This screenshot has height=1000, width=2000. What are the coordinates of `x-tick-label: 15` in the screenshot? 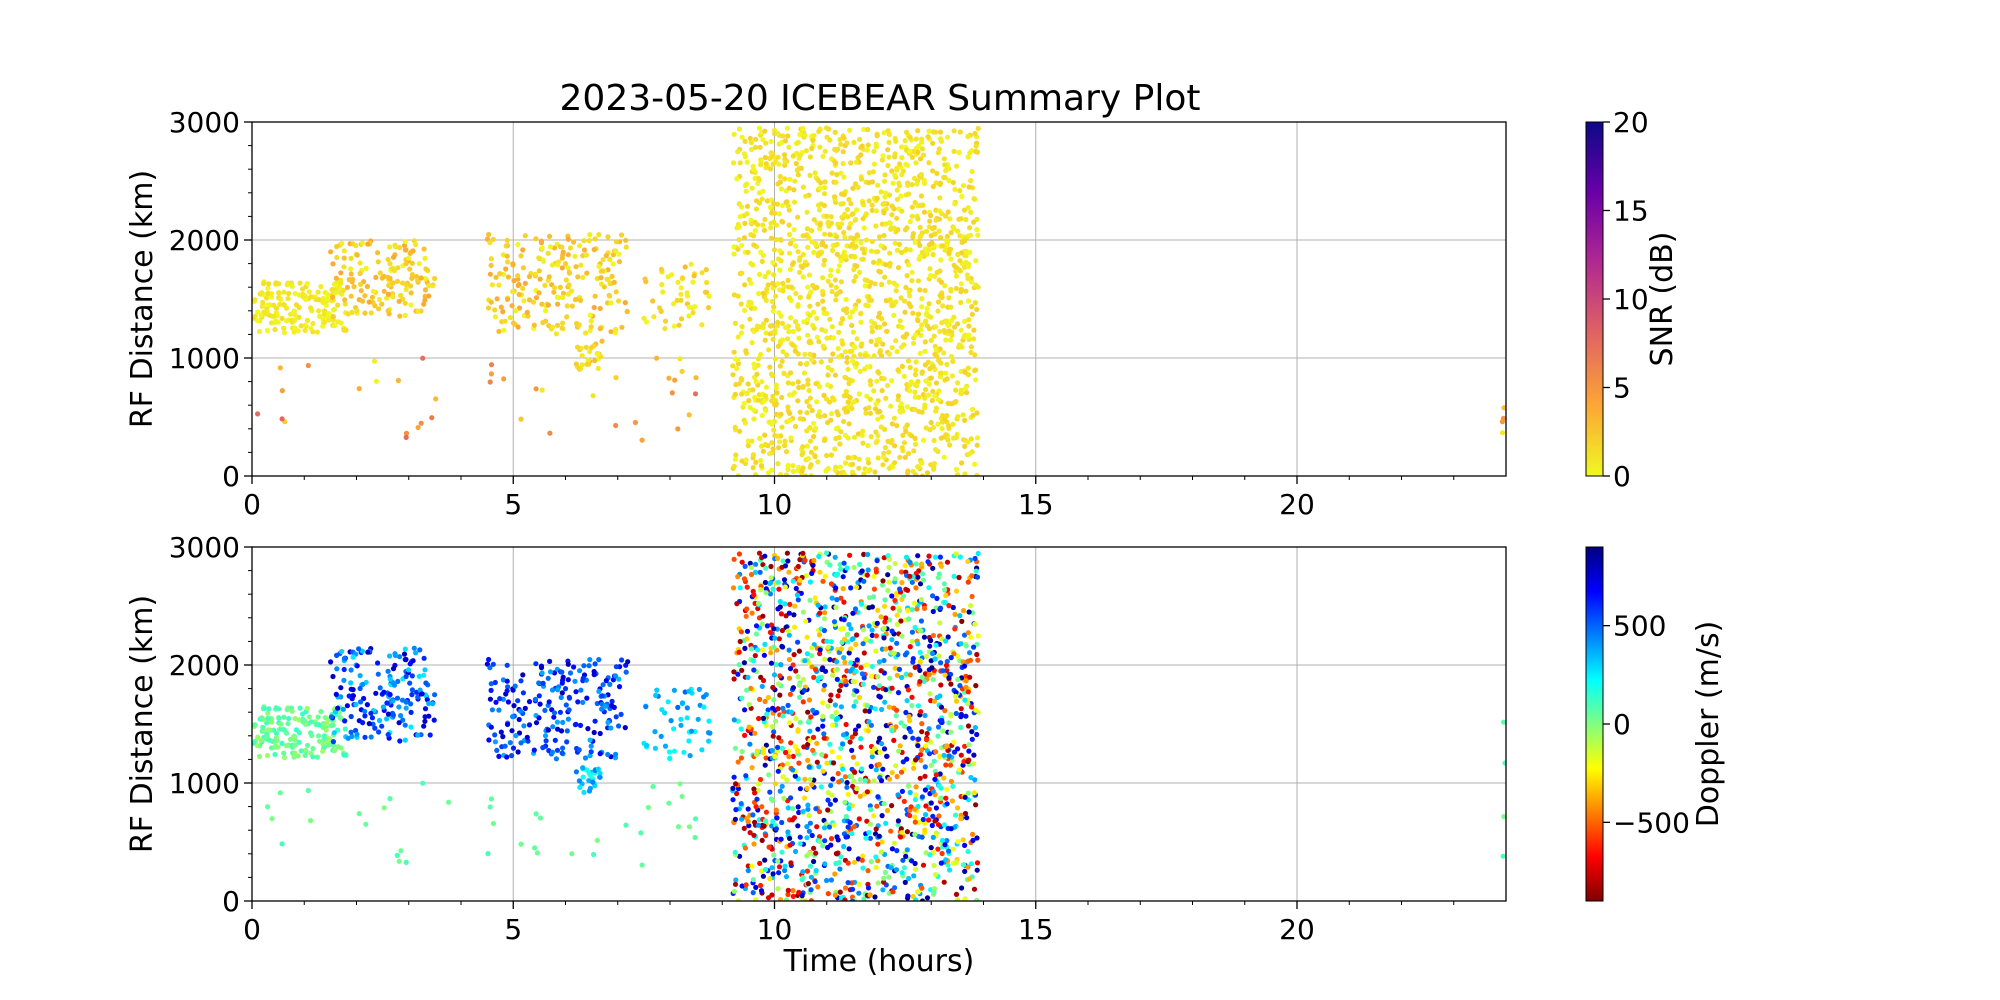 It's located at (1036, 504).